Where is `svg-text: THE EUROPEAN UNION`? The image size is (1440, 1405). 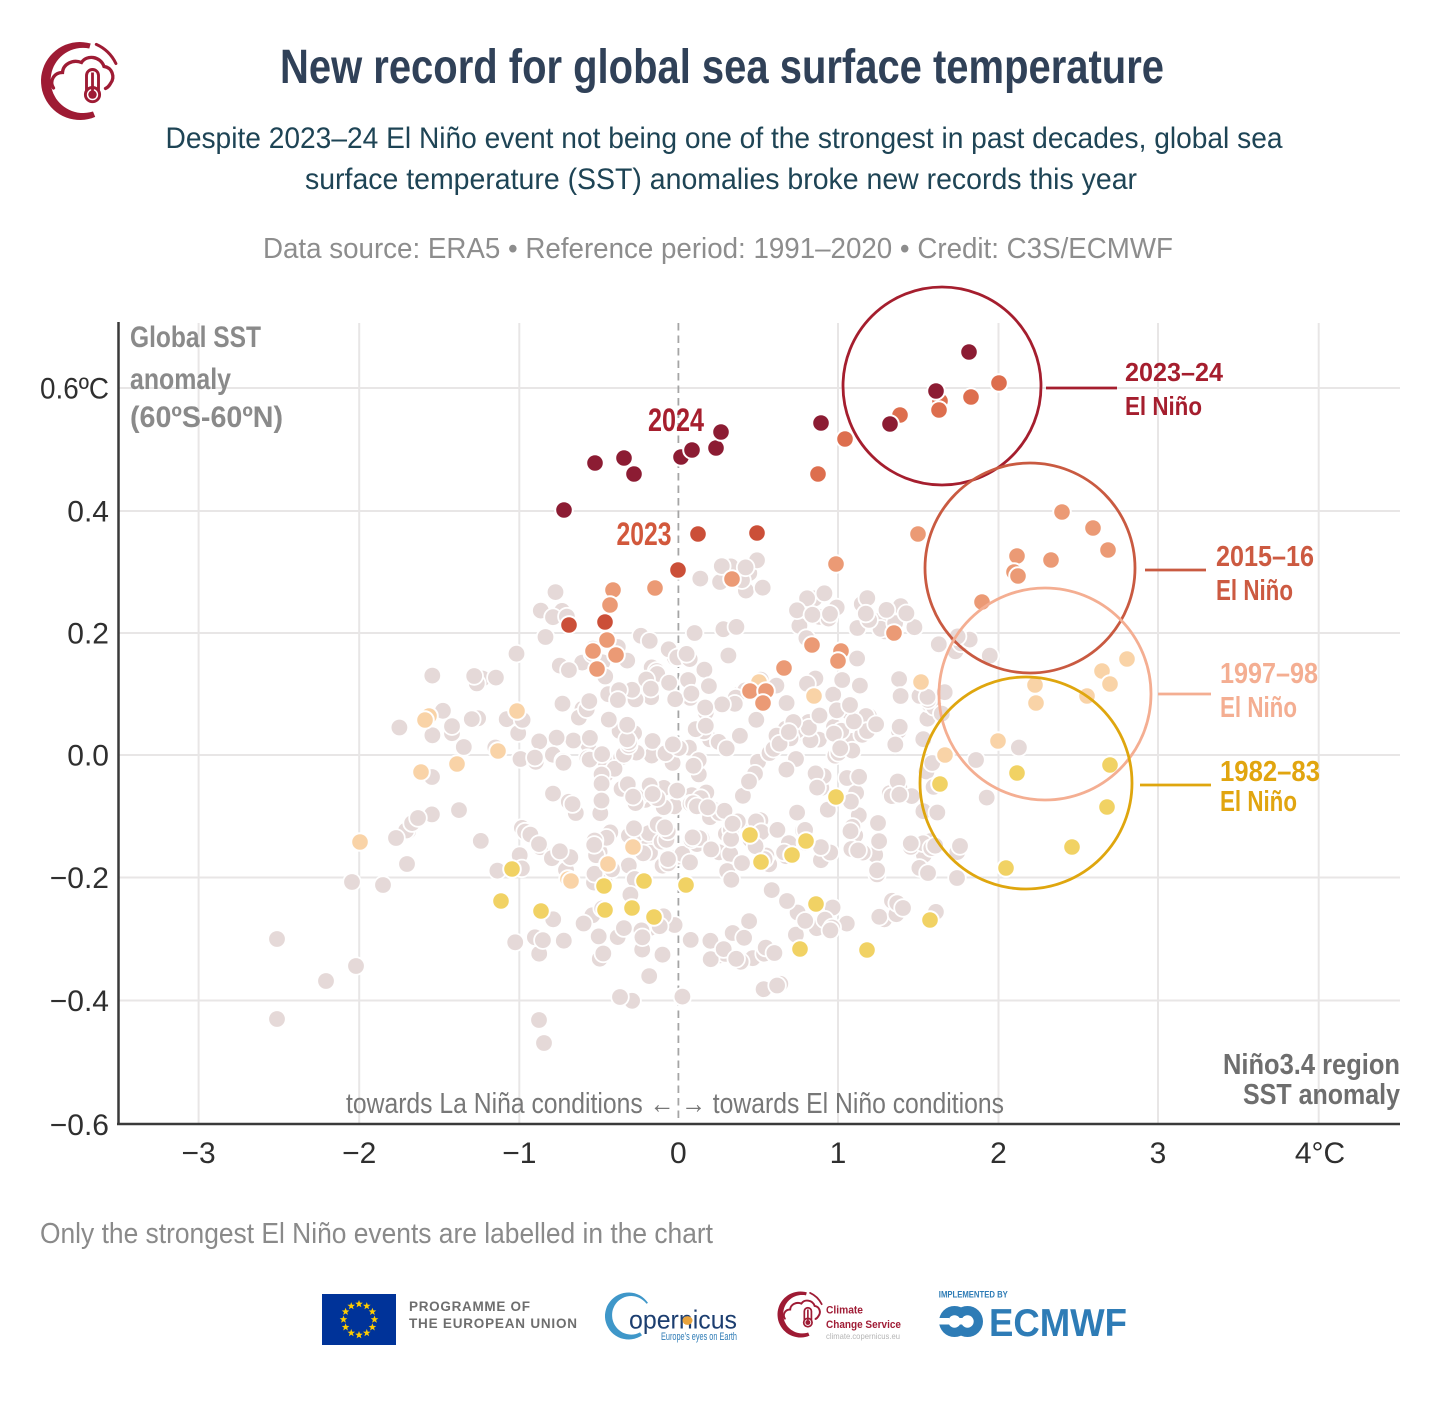
svg-text: THE EUROPEAN UNION is located at coordinates (493, 1323).